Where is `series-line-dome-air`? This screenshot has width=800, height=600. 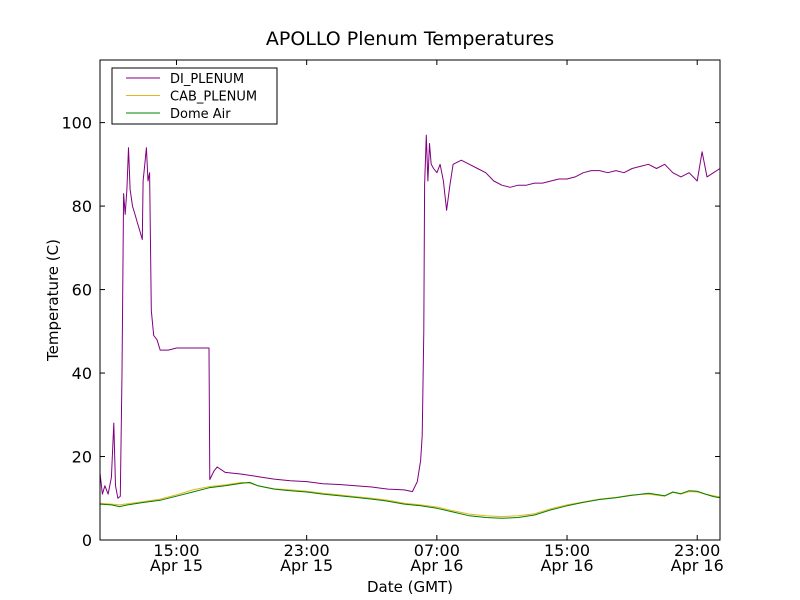 series-line-dome-air is located at coordinates (410, 500).